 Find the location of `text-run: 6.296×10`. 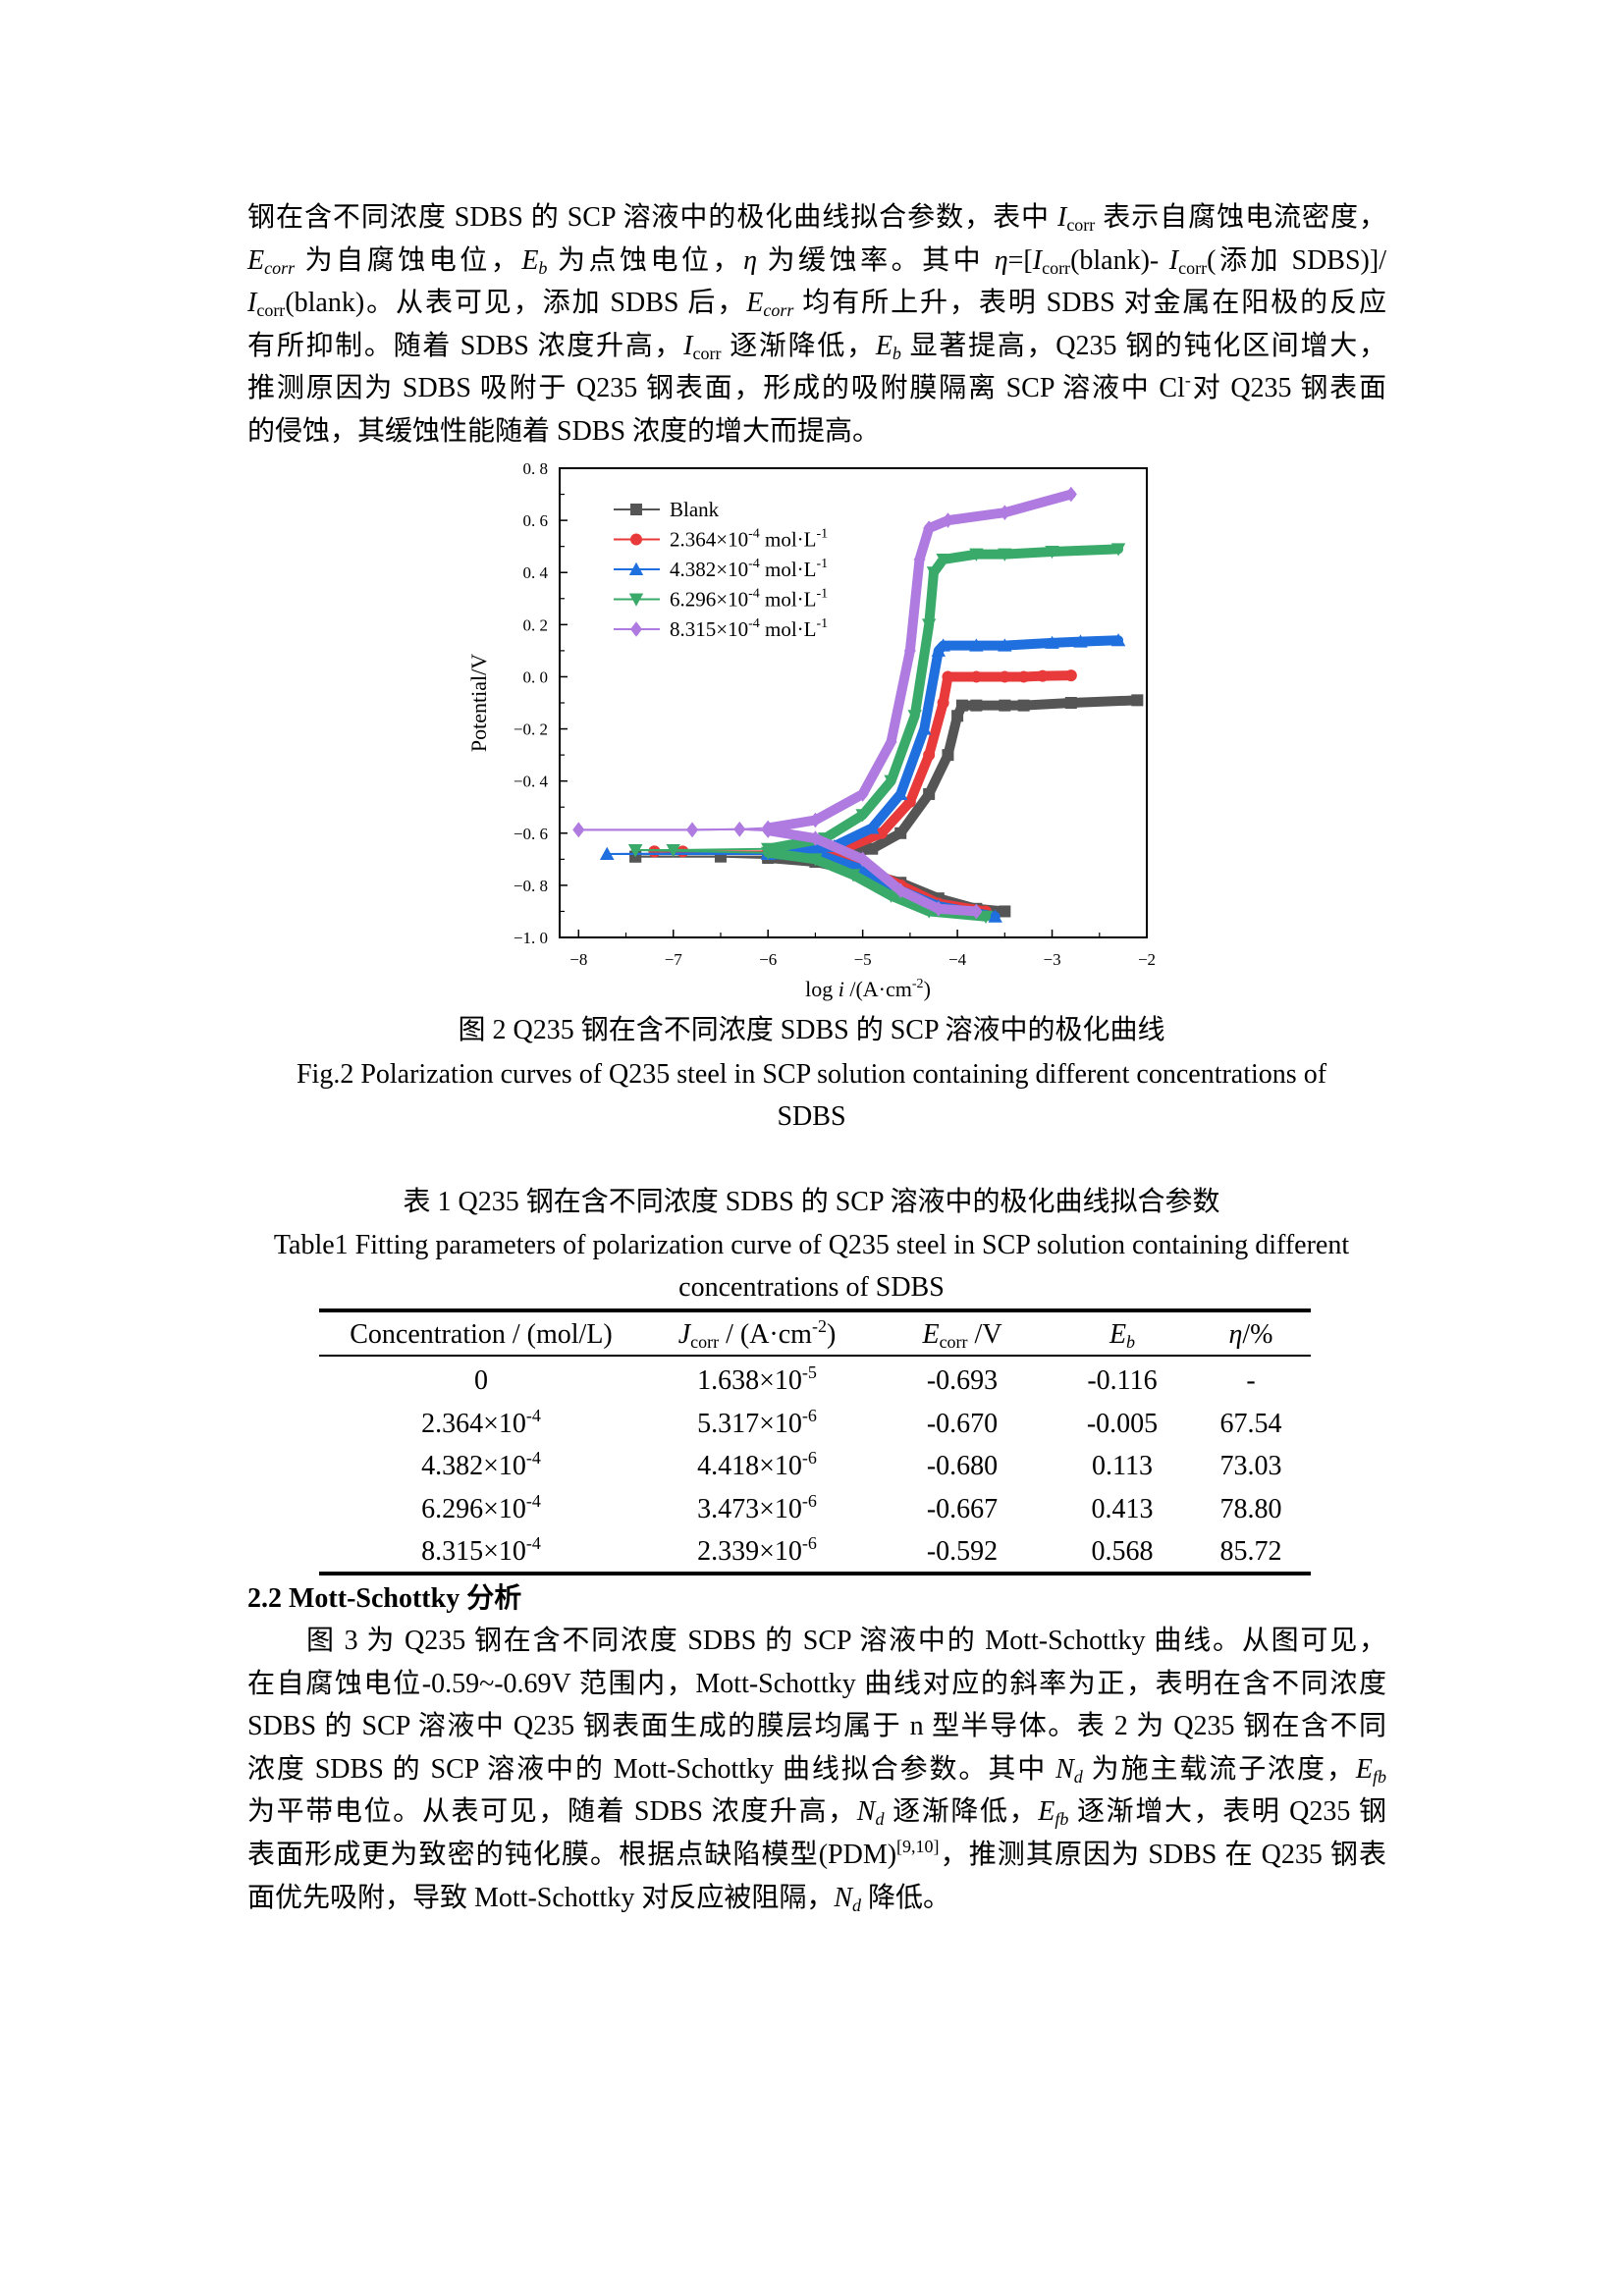

text-run: 6.296×10 is located at coordinates (473, 1508).